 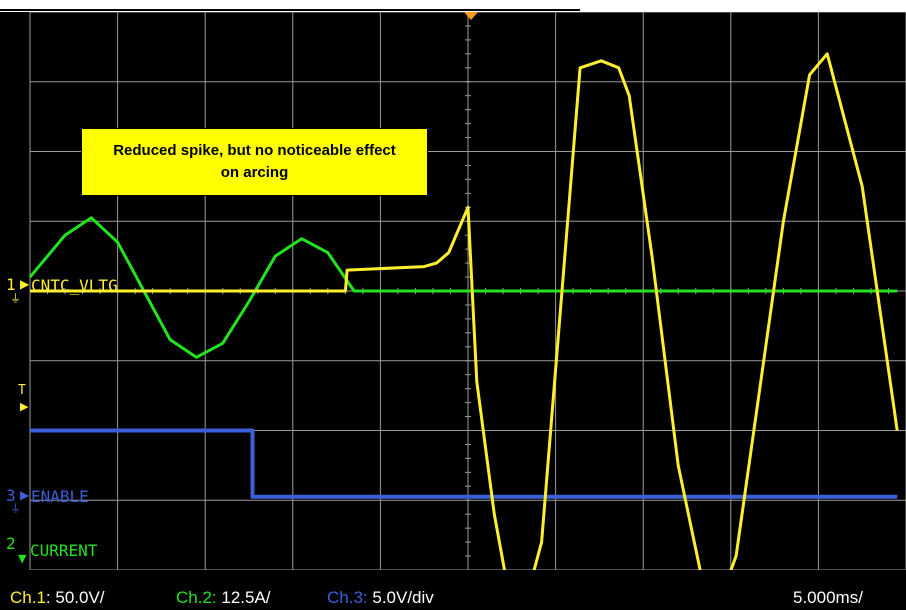 What do you see at coordinates (28, 597) in the screenshot?
I see `ch1-scale-name: Ch.1` at bounding box center [28, 597].